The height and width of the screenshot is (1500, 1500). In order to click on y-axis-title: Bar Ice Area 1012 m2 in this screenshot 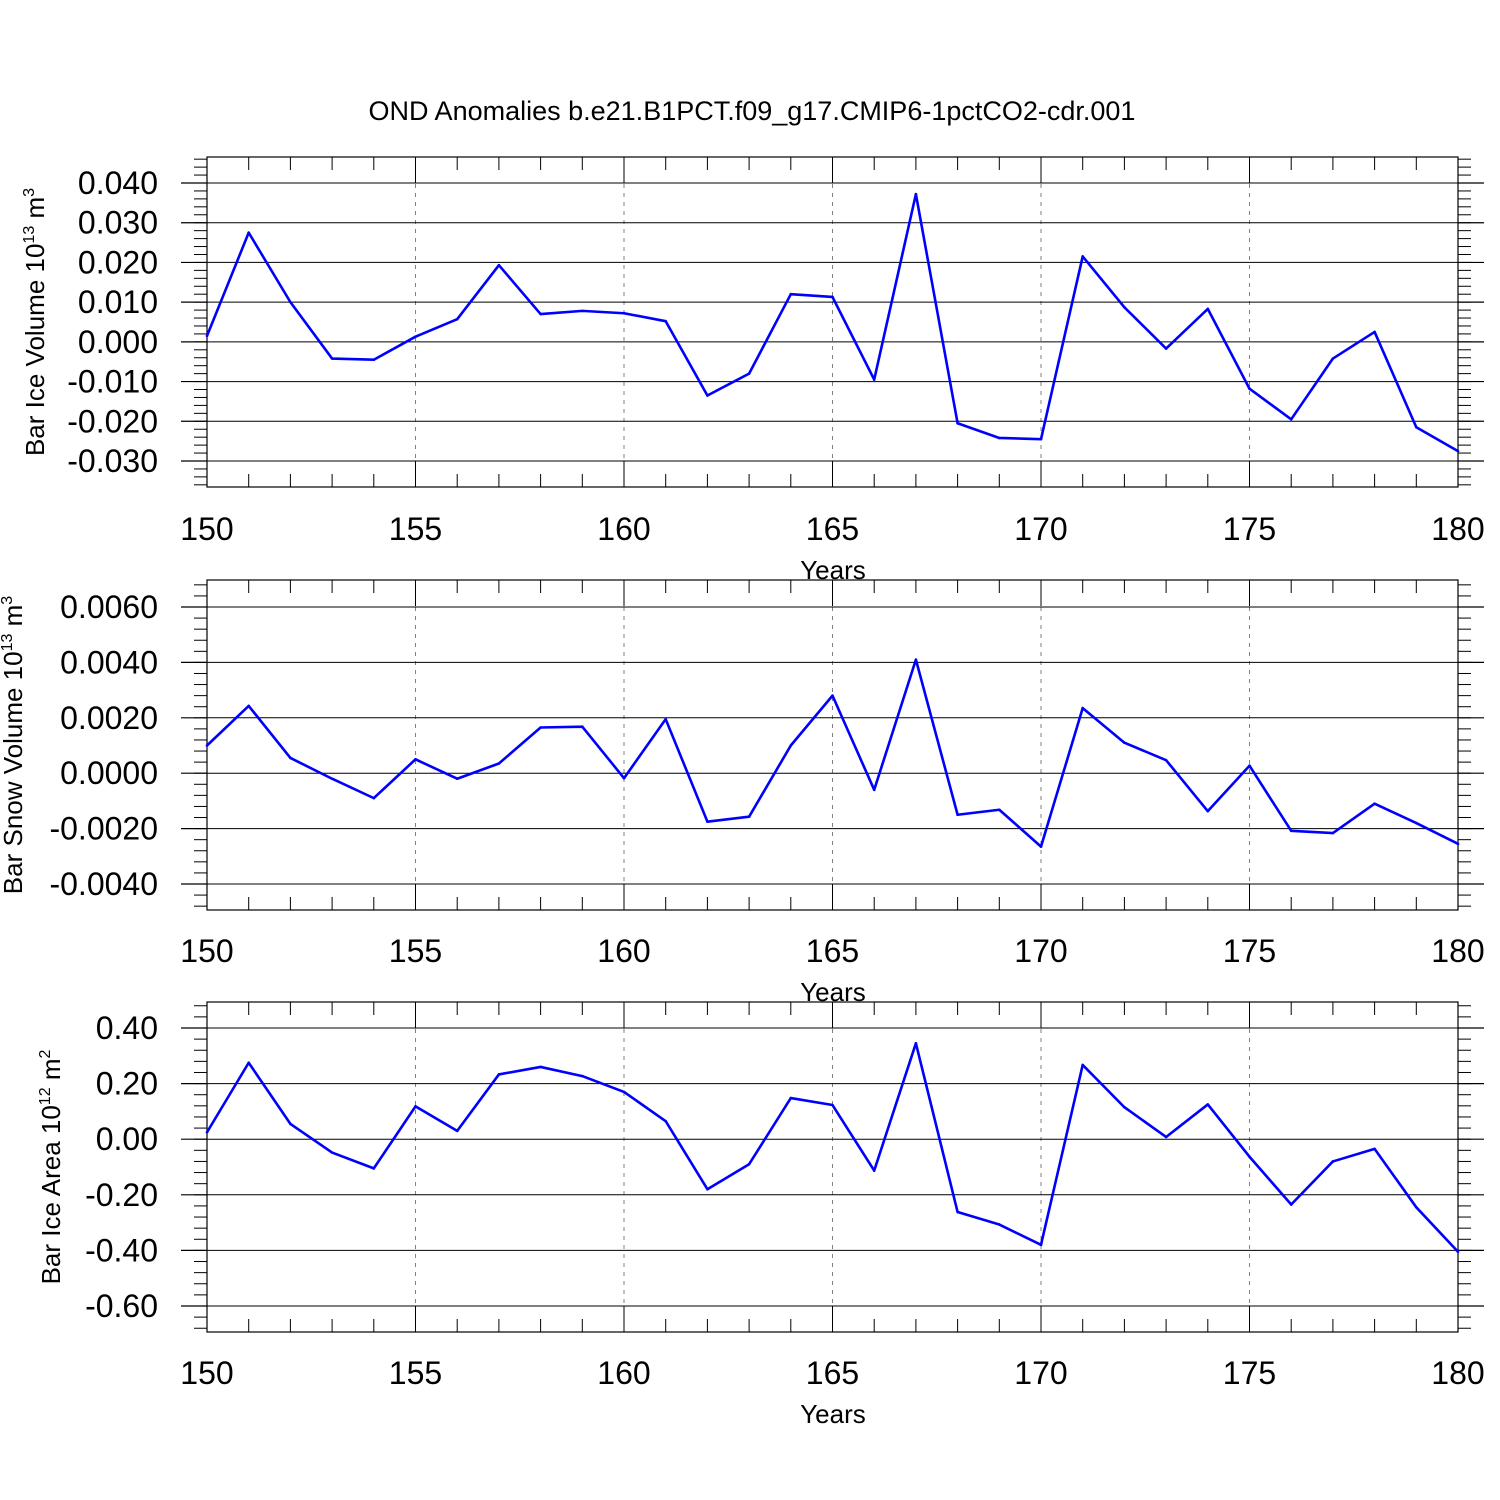, I will do `click(51, 1166)`.